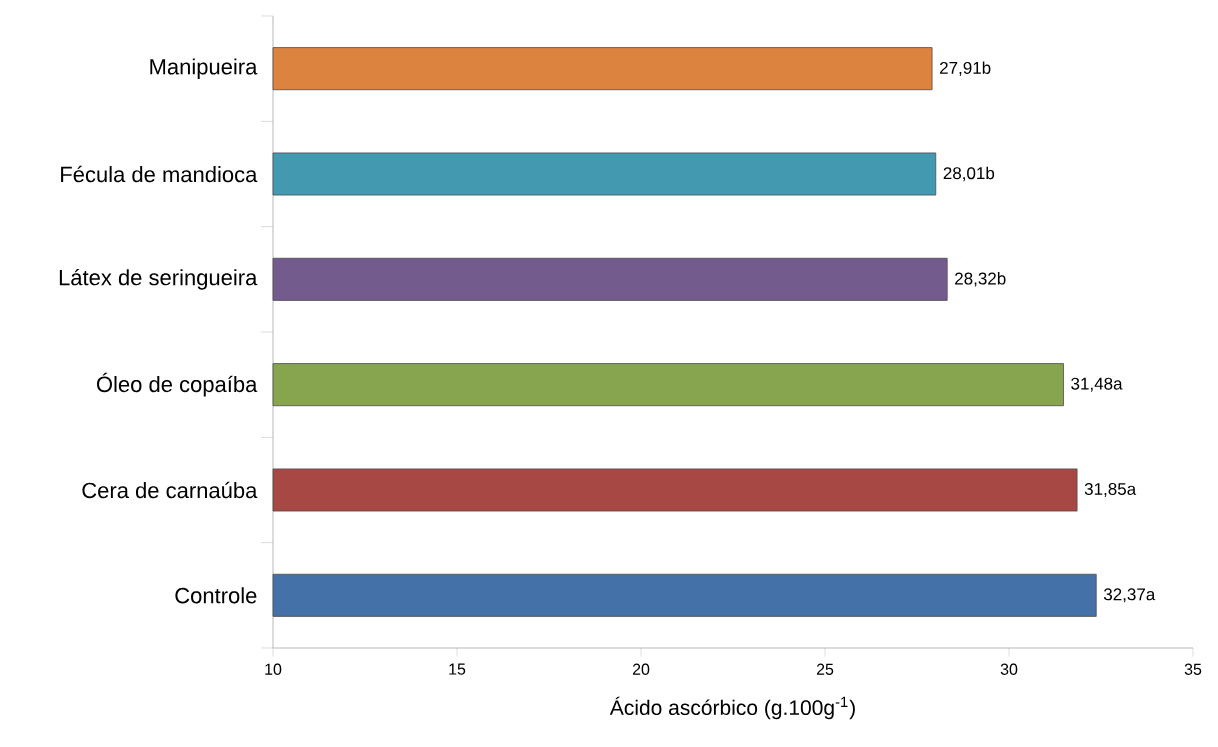 The image size is (1218, 747). What do you see at coordinates (1129, 595) in the screenshot?
I see `data-label: 32,37a` at bounding box center [1129, 595].